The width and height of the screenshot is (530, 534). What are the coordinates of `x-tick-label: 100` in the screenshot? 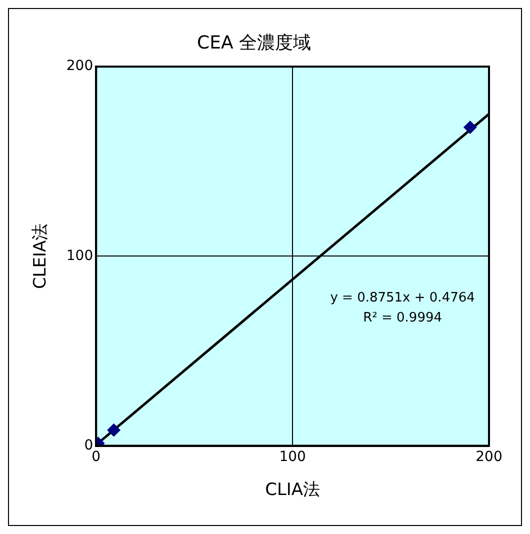 It's located at (292, 456).